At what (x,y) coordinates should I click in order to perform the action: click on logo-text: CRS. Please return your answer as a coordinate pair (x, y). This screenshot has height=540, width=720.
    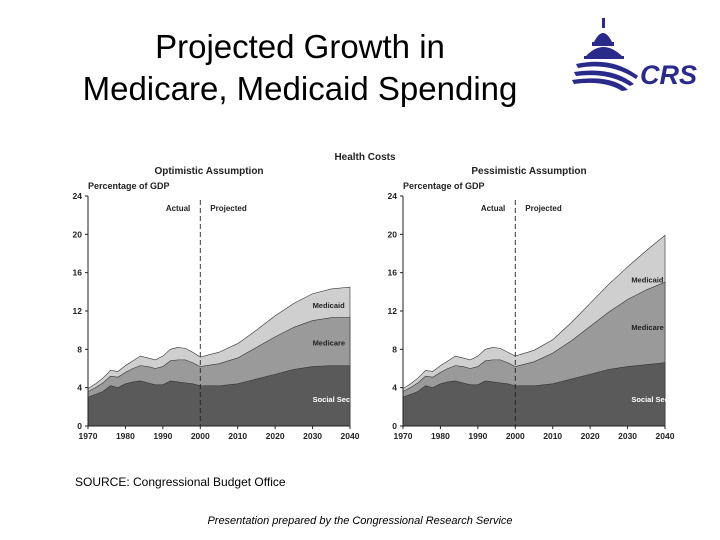
    Looking at the image, I should click on (668, 75).